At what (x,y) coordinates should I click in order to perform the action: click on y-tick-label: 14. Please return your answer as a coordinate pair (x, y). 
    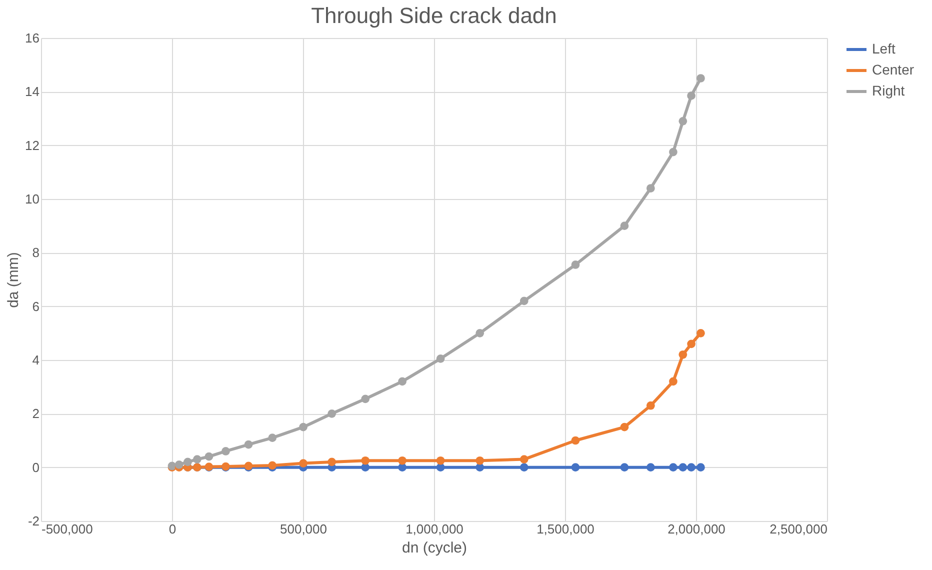
    Looking at the image, I should click on (32, 92).